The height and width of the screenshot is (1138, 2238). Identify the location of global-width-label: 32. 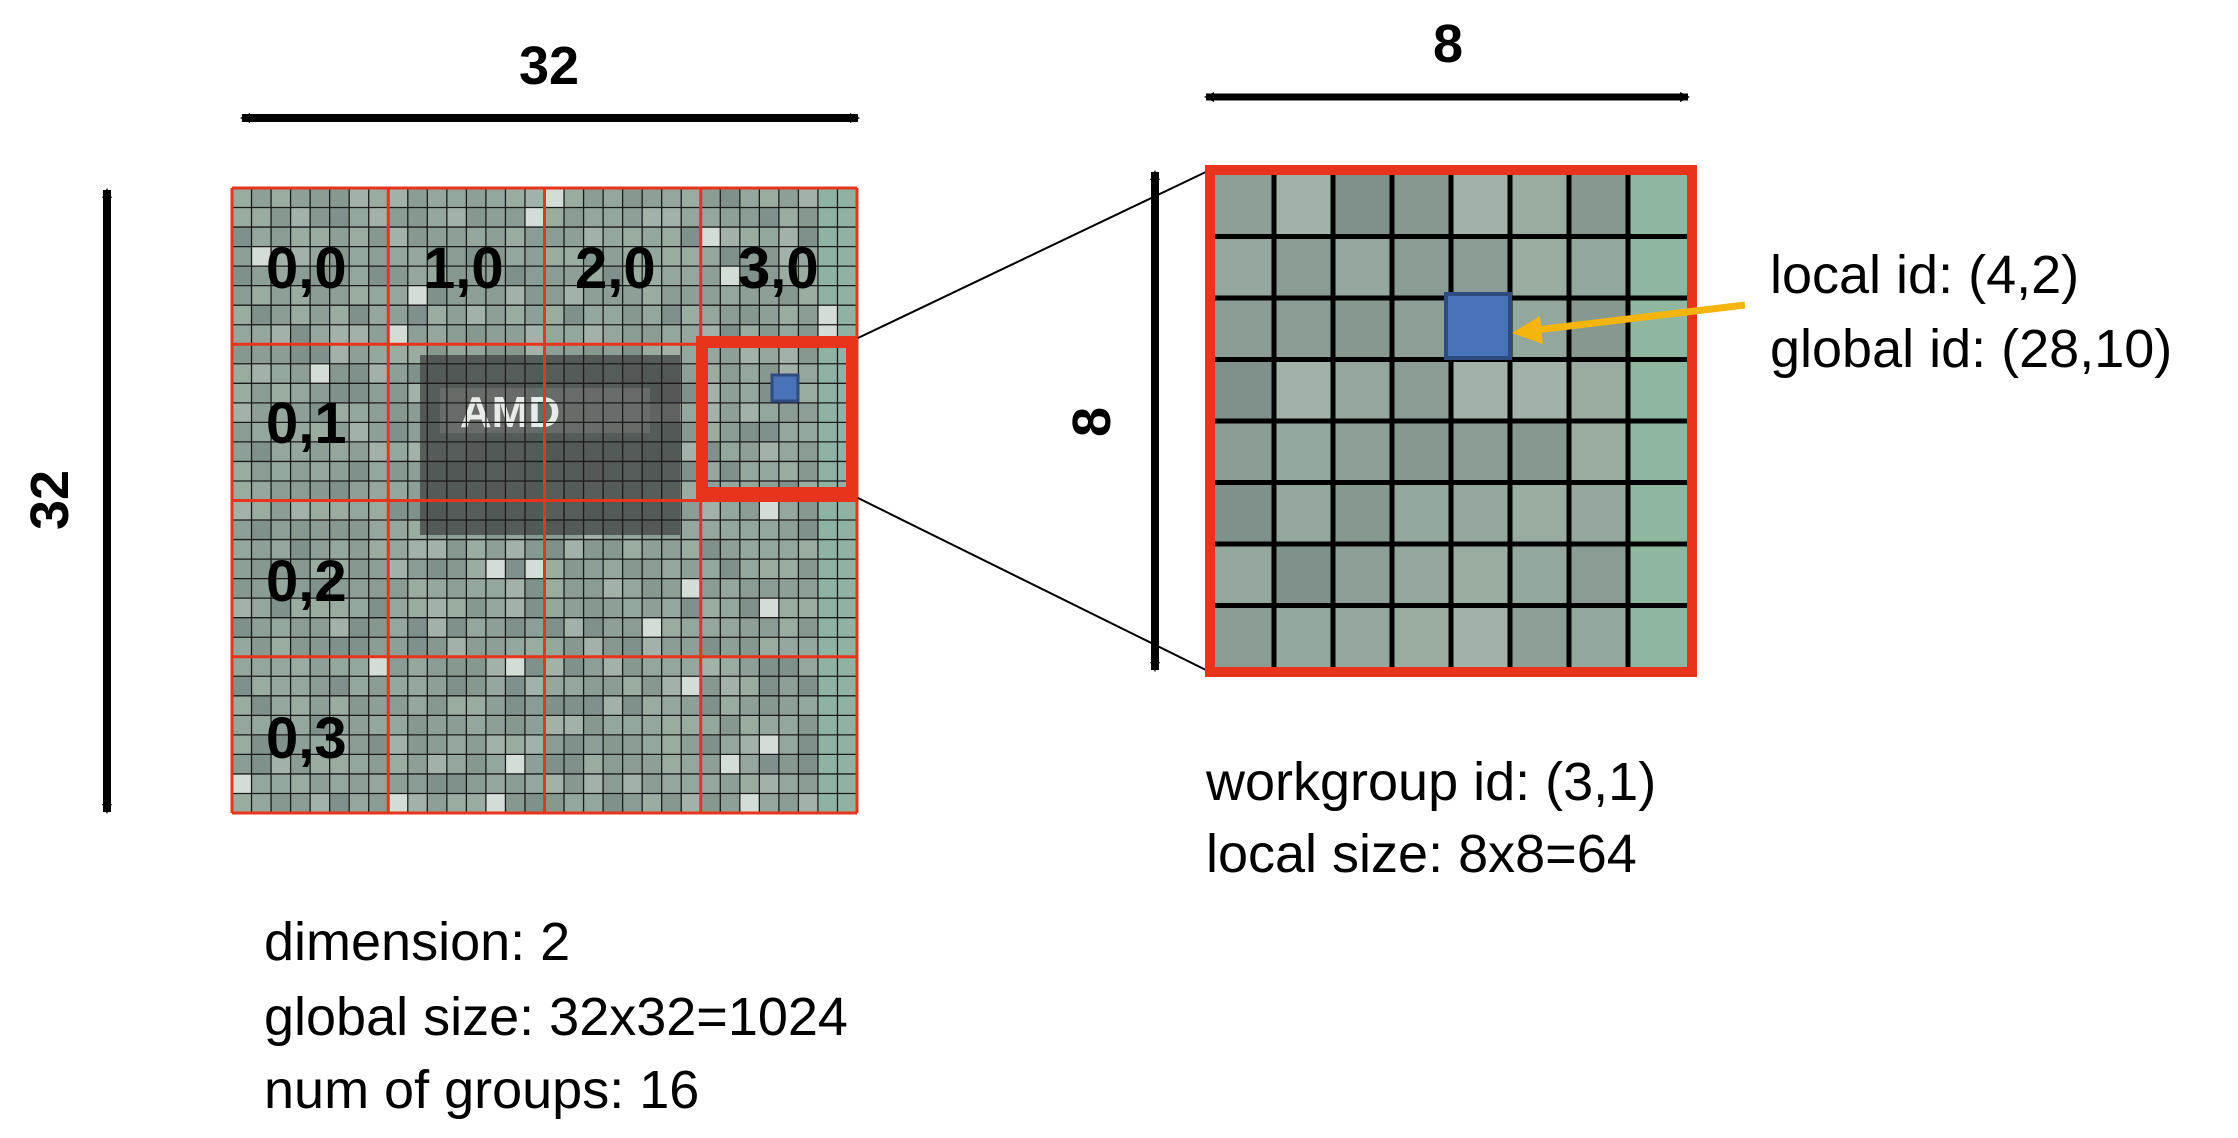
(549, 66).